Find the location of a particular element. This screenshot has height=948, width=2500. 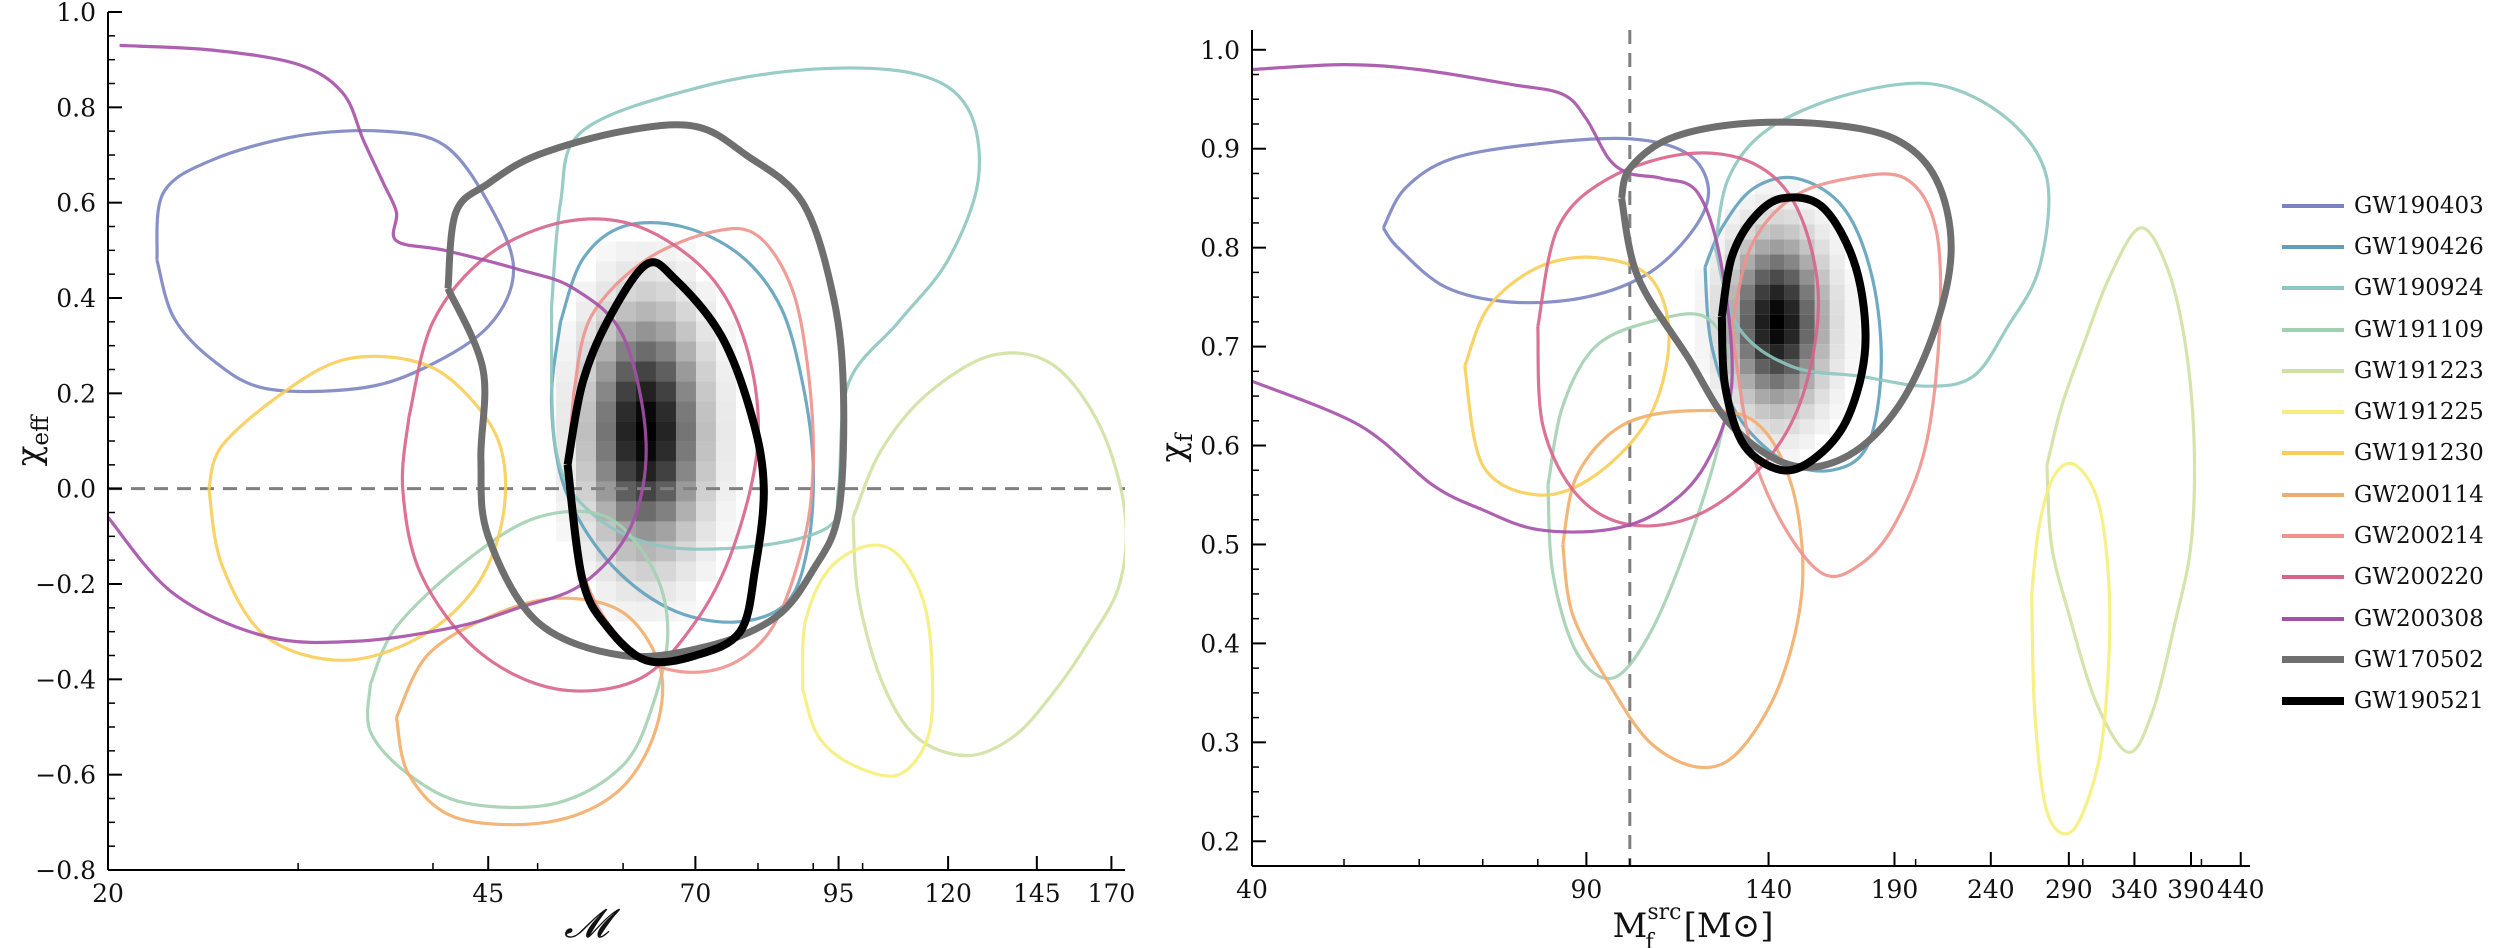

contour-gw191230 is located at coordinates (357, 508).